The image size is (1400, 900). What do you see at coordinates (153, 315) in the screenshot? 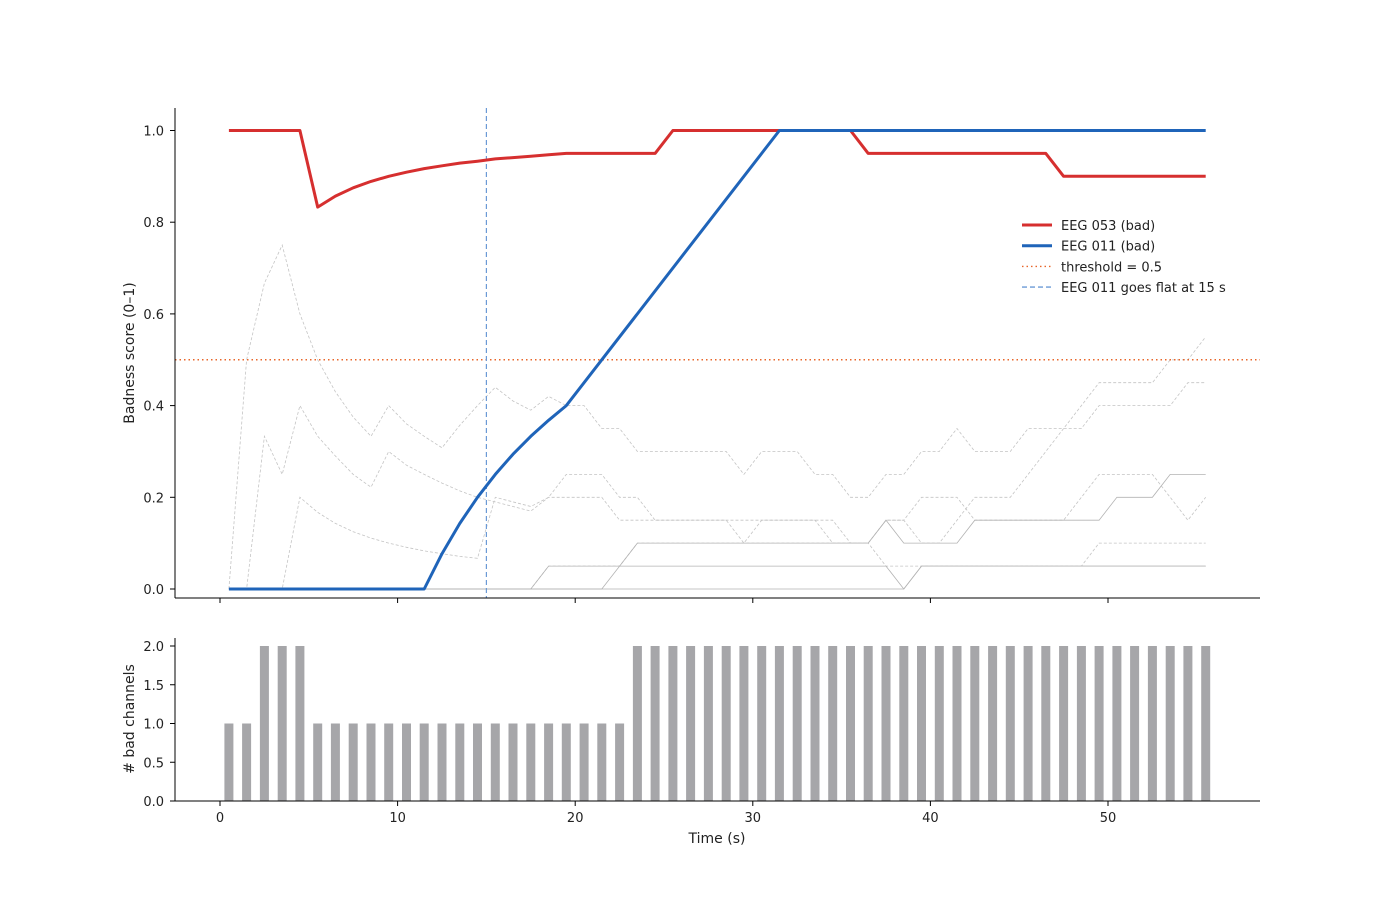
I see `top-y-tick-label: 0.6` at bounding box center [153, 315].